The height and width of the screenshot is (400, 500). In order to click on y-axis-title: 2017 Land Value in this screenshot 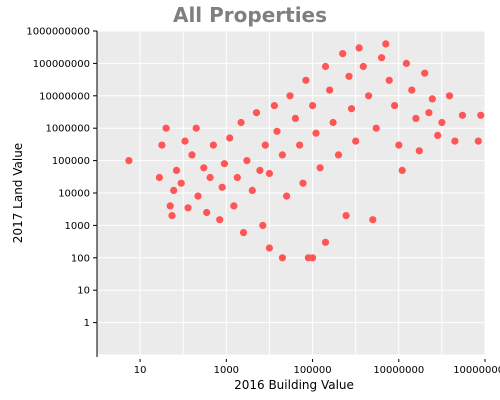, I will do `click(18, 193)`.